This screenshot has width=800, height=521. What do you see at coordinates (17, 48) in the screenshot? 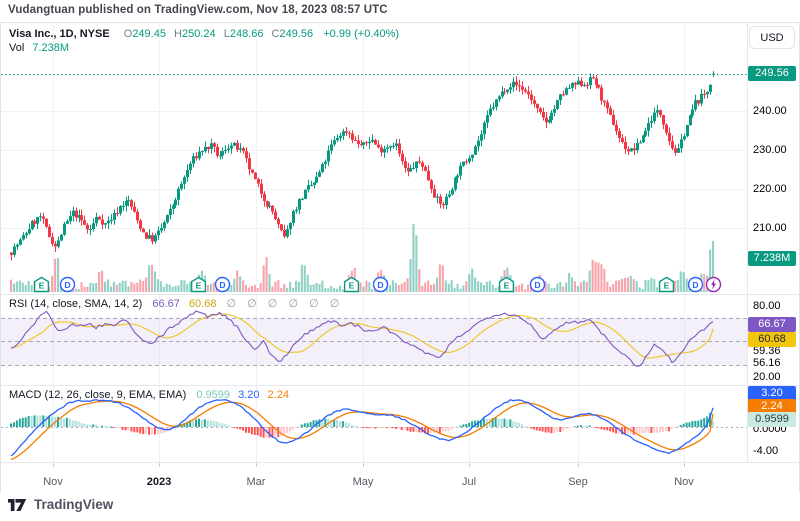
I see `volume-label: Vol` at bounding box center [17, 48].